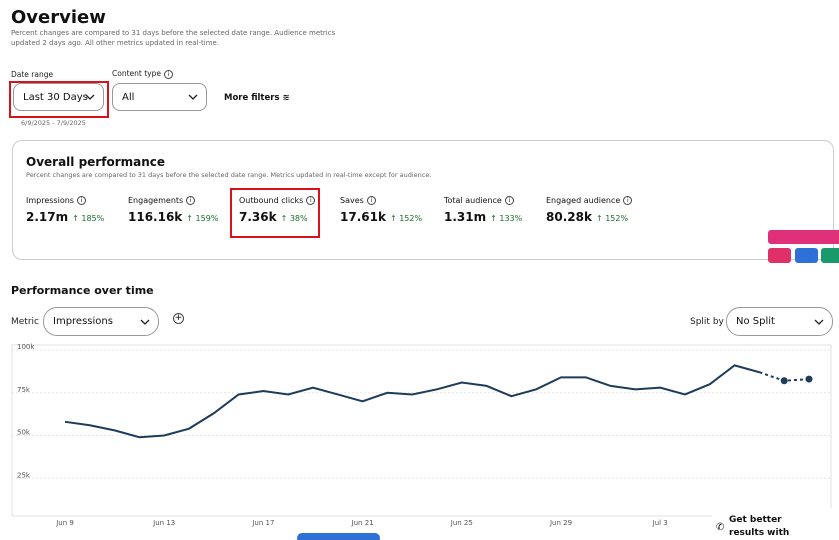 The height and width of the screenshot is (540, 839). What do you see at coordinates (58, 17) in the screenshot?
I see `page-title: Overview` at bounding box center [58, 17].